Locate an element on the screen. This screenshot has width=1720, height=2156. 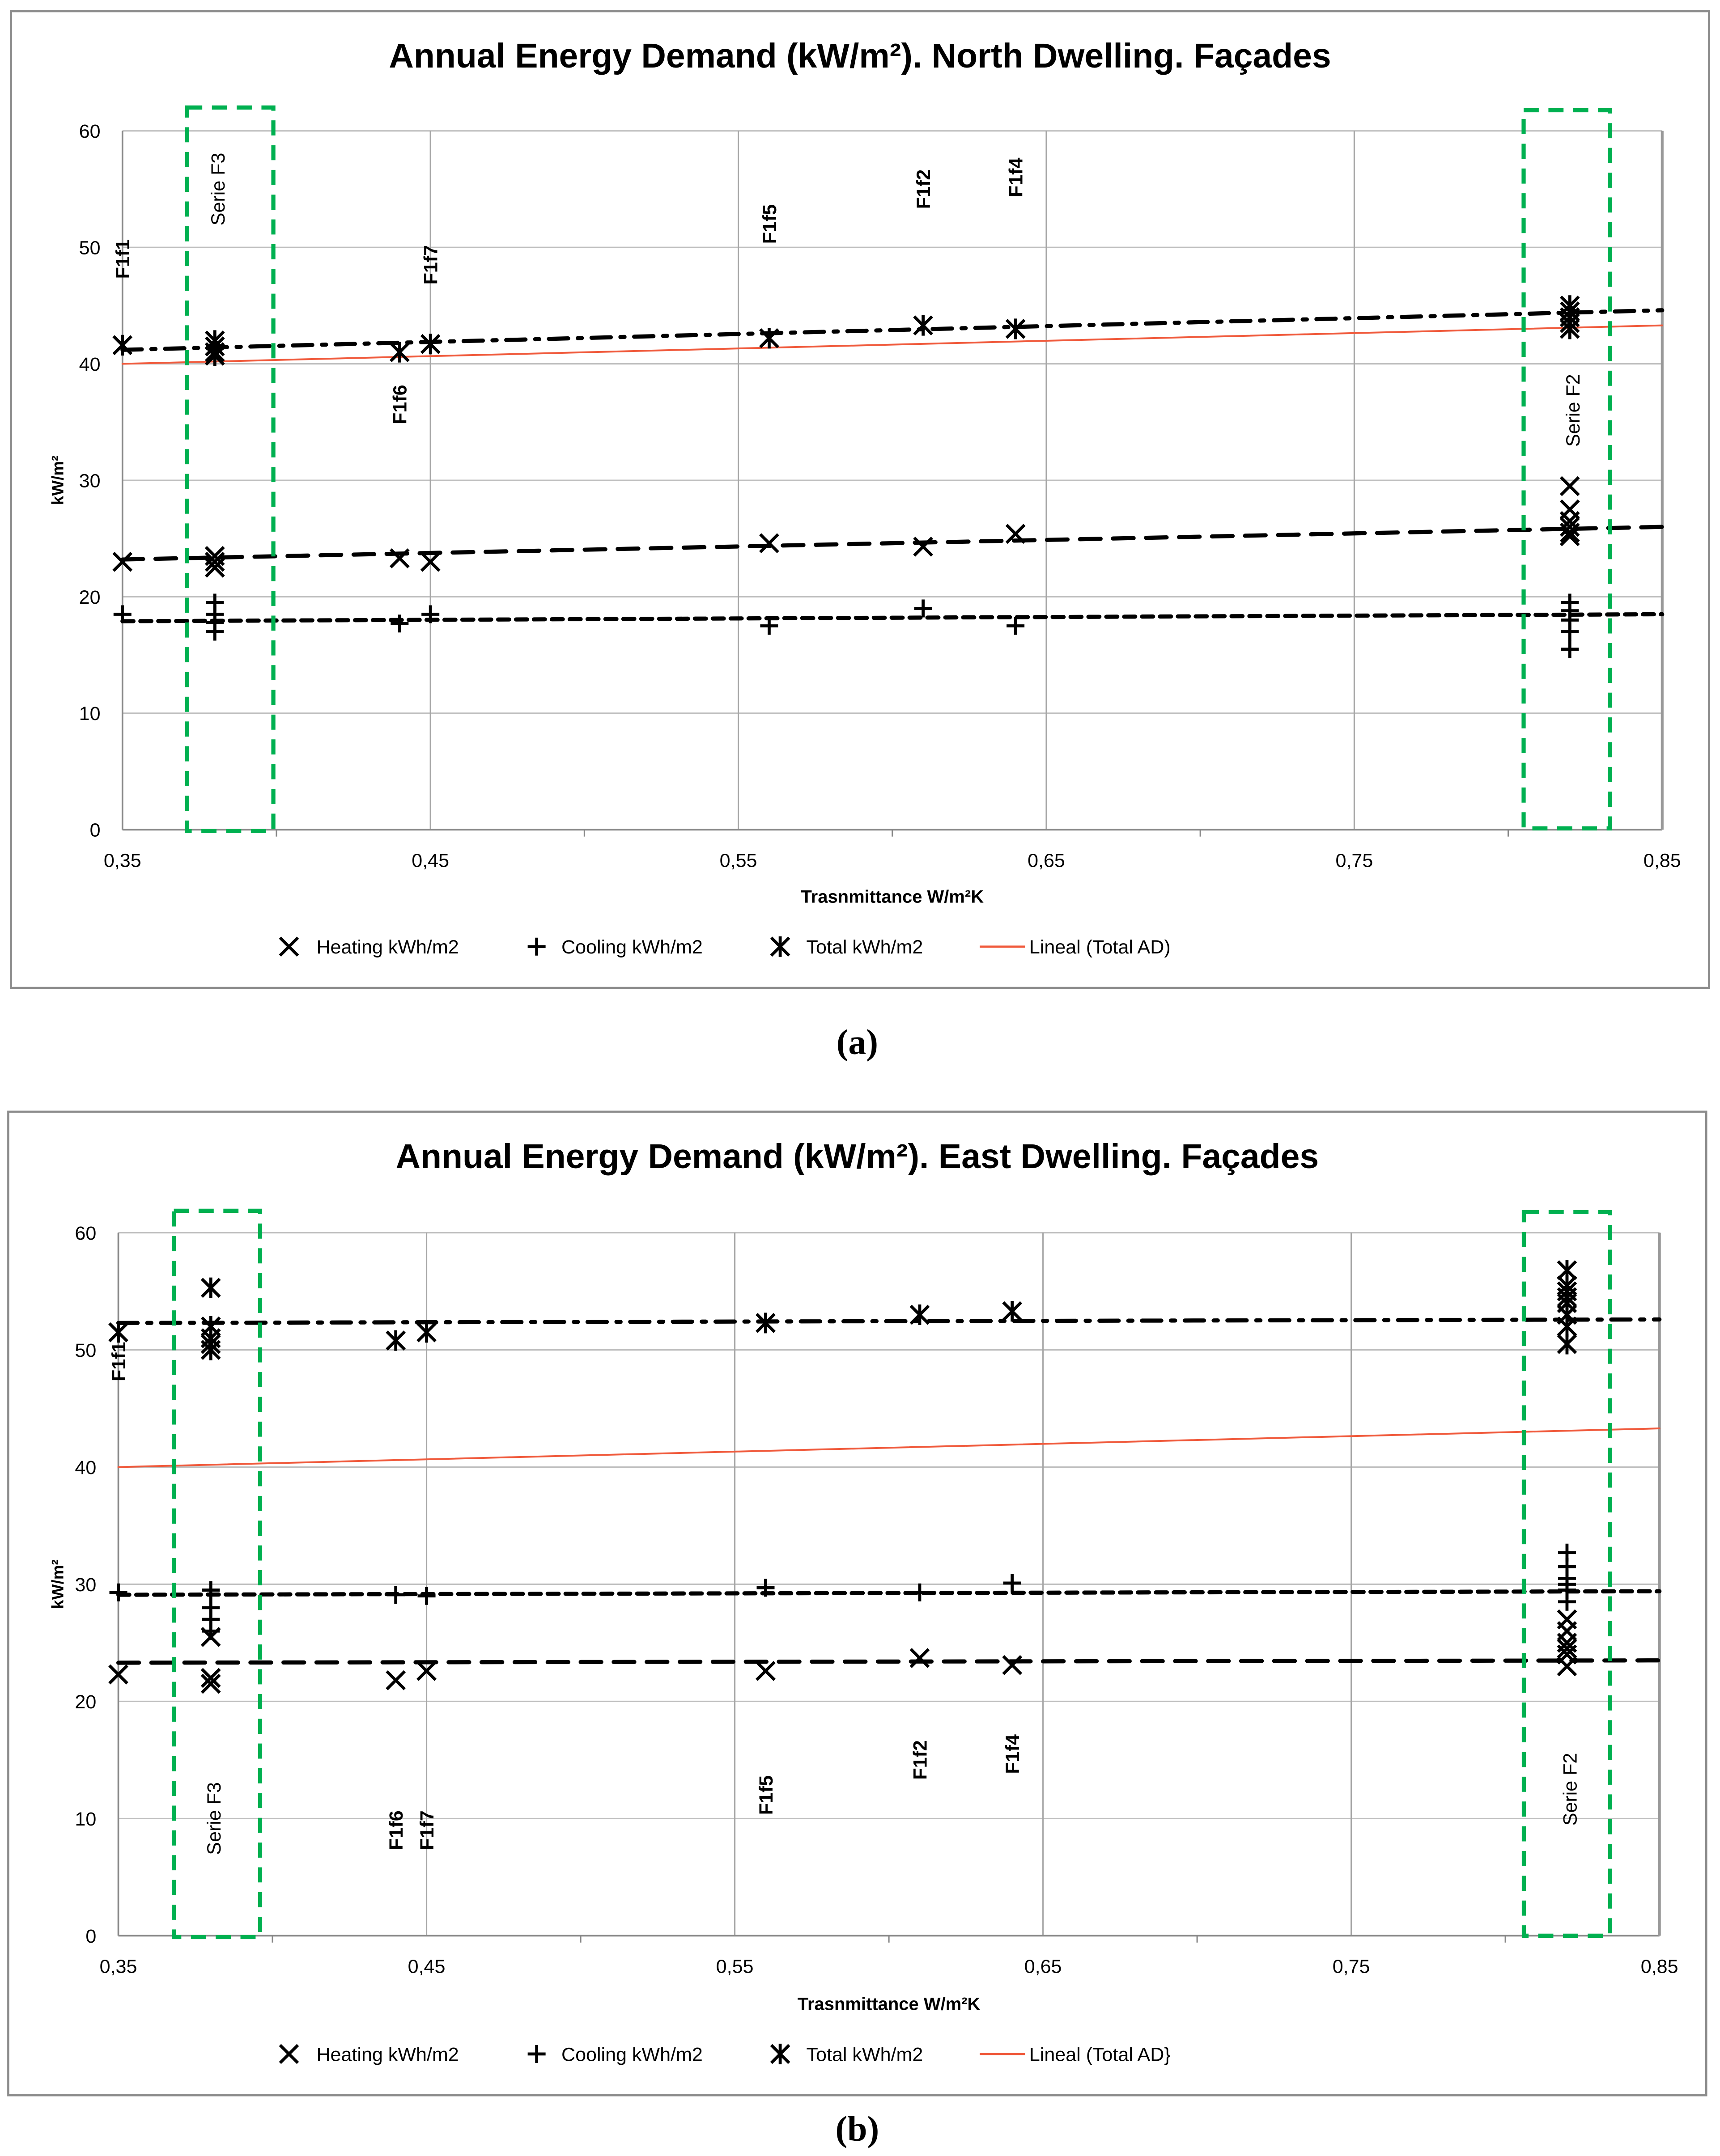
y-tick-label: 0 is located at coordinates (96, 830).